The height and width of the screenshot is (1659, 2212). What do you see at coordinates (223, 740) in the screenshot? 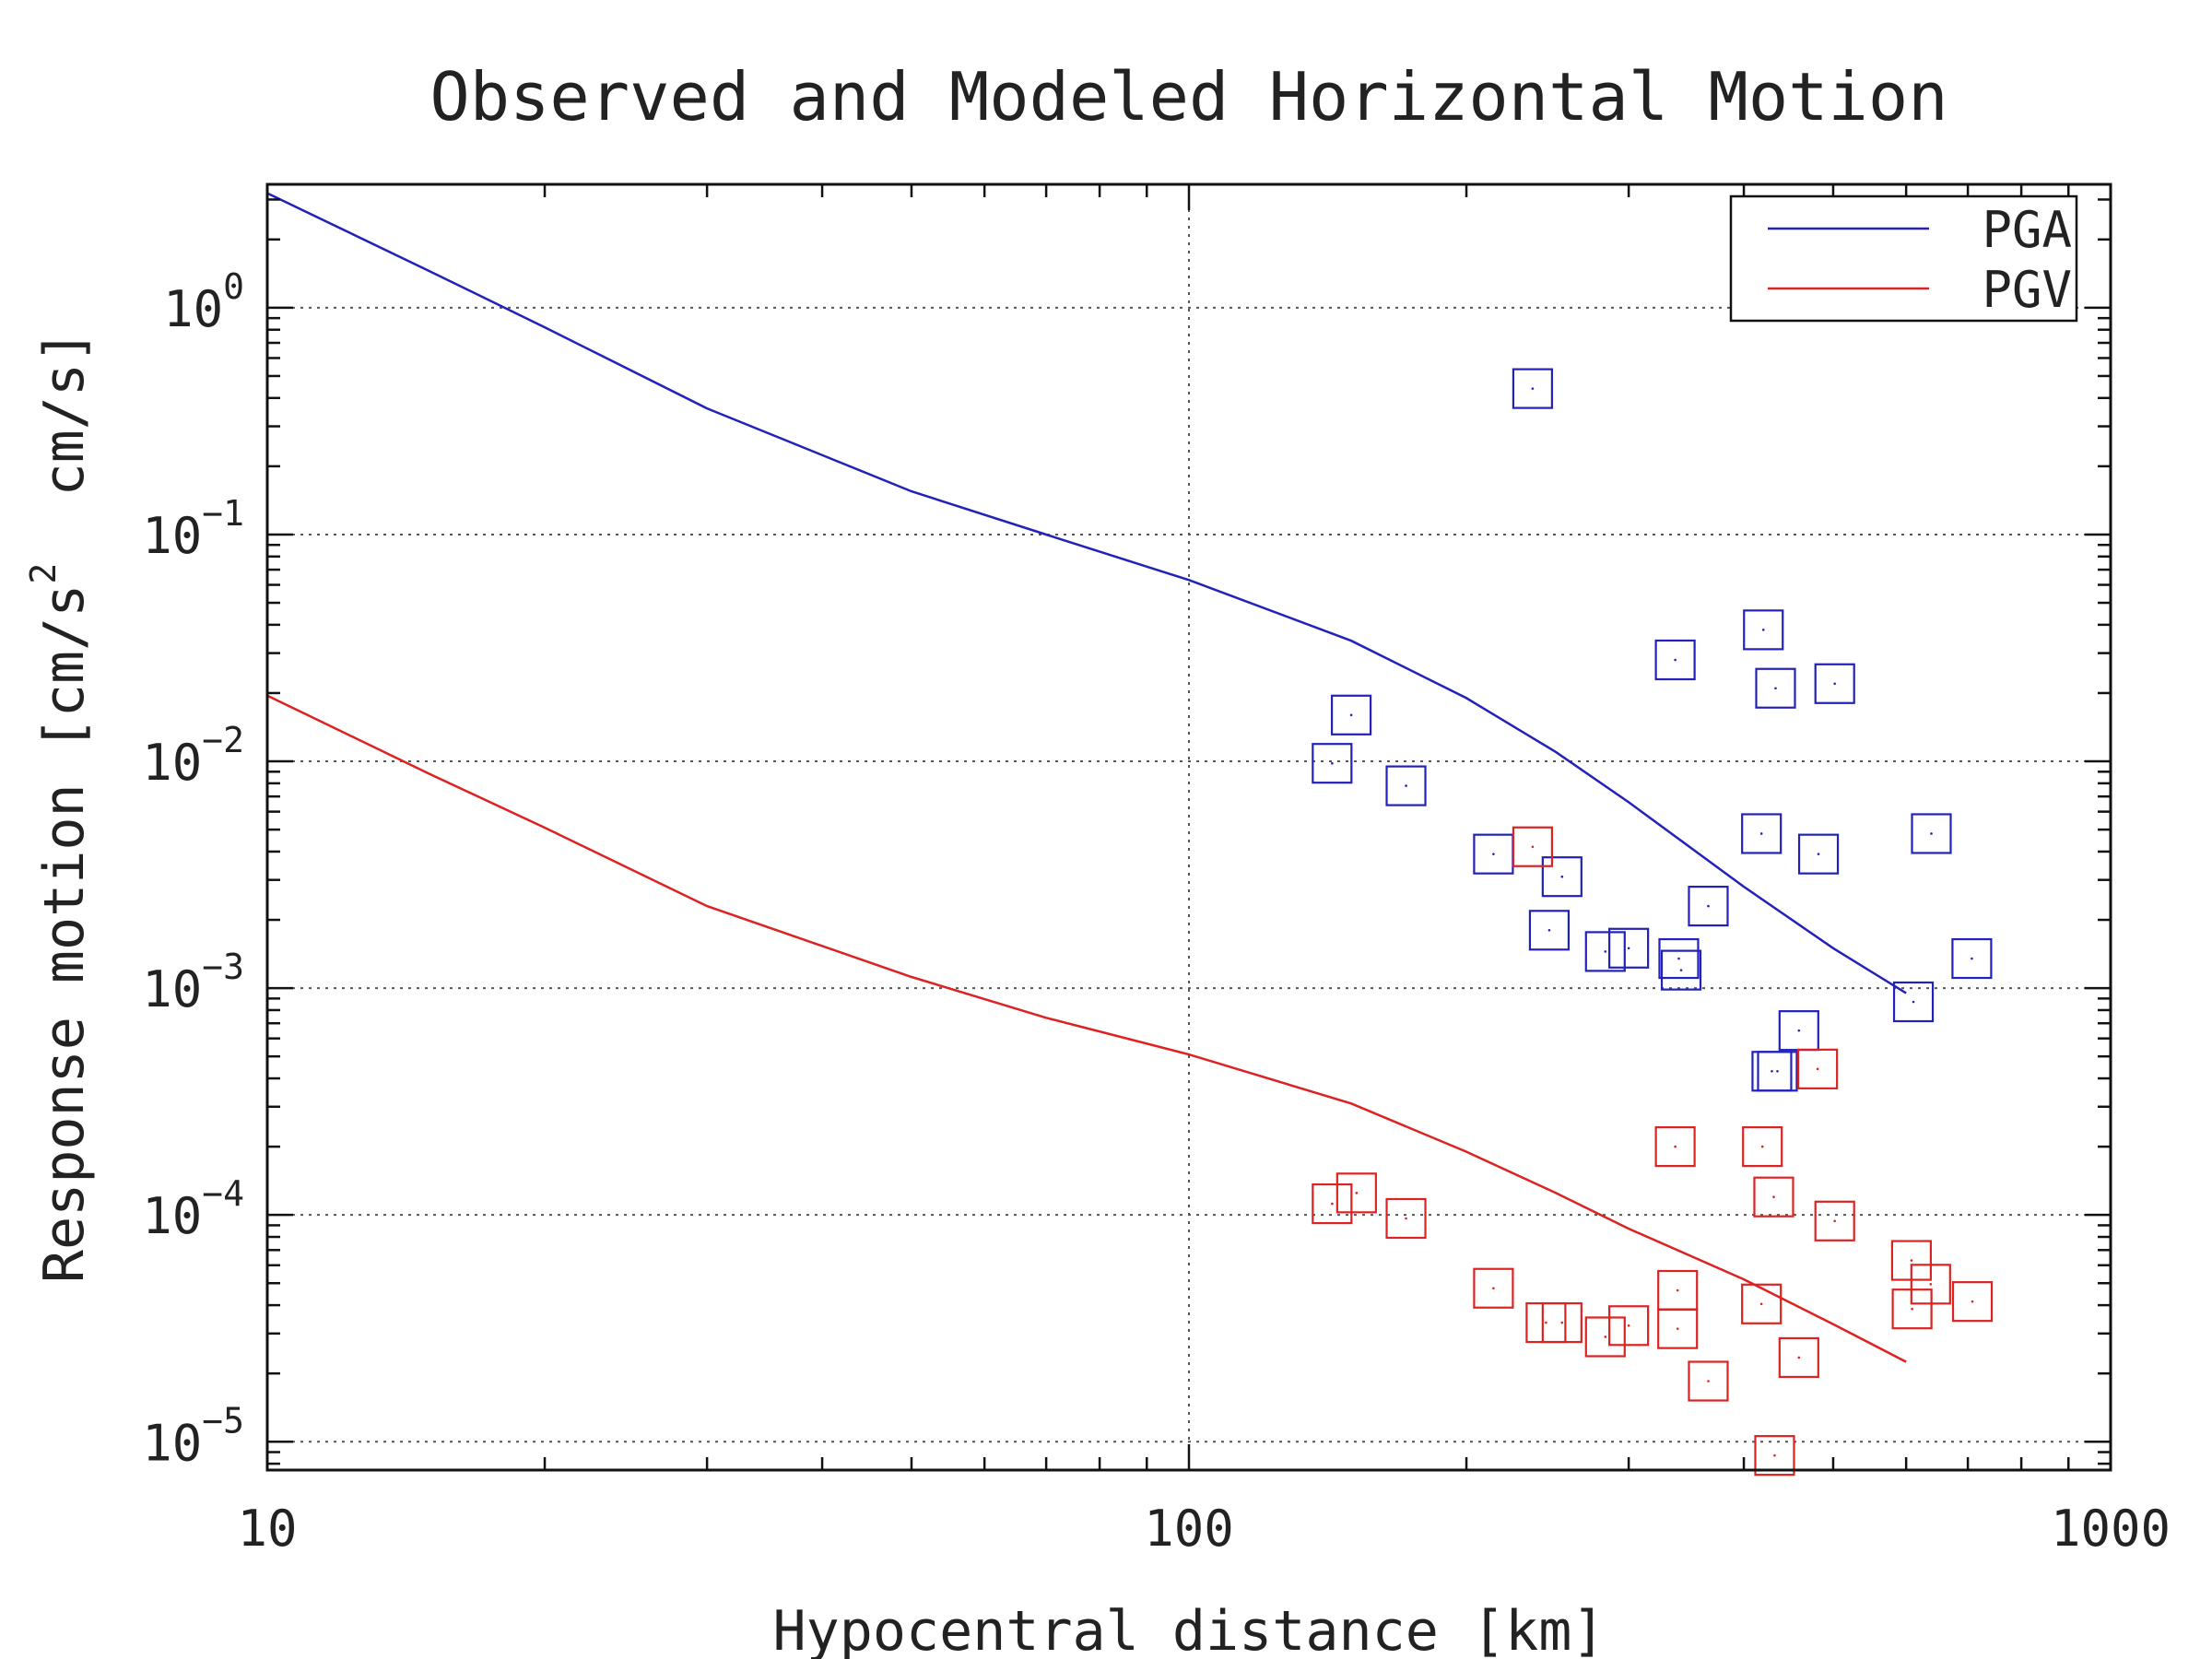
I see `y-tick-label-exponent: −2` at bounding box center [223, 740].